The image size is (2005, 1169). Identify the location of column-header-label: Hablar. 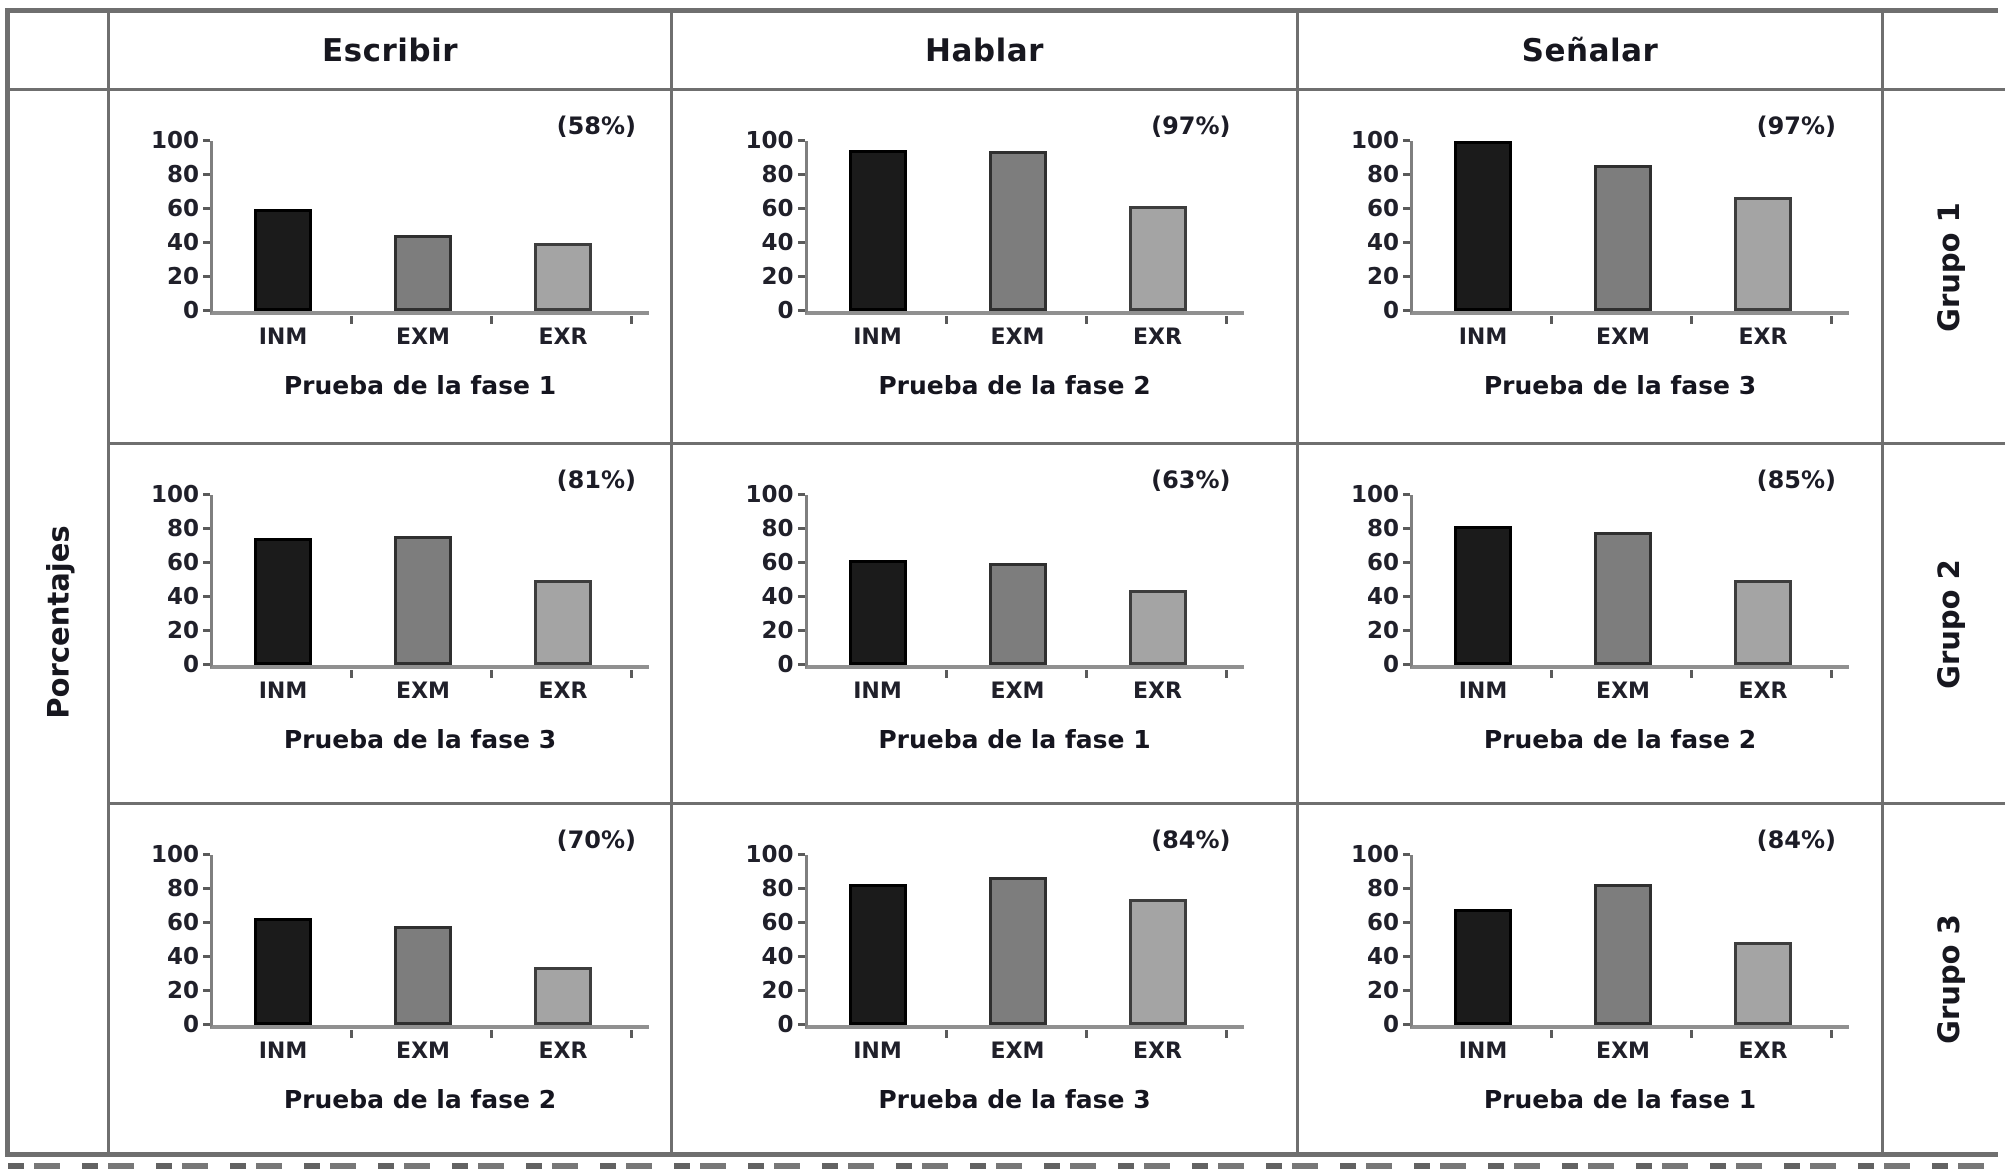
(984, 50).